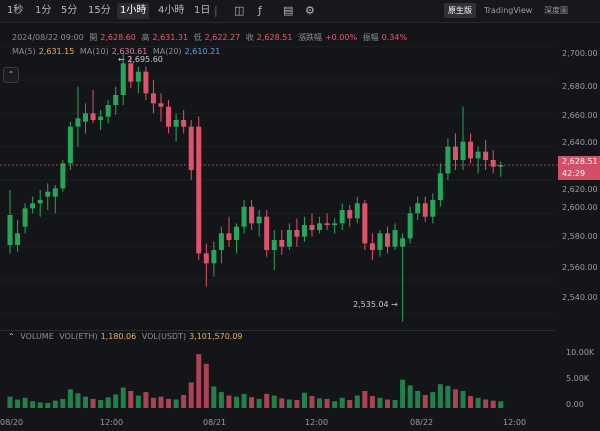  I want to click on price-tick: 2,680.00, so click(580, 86).